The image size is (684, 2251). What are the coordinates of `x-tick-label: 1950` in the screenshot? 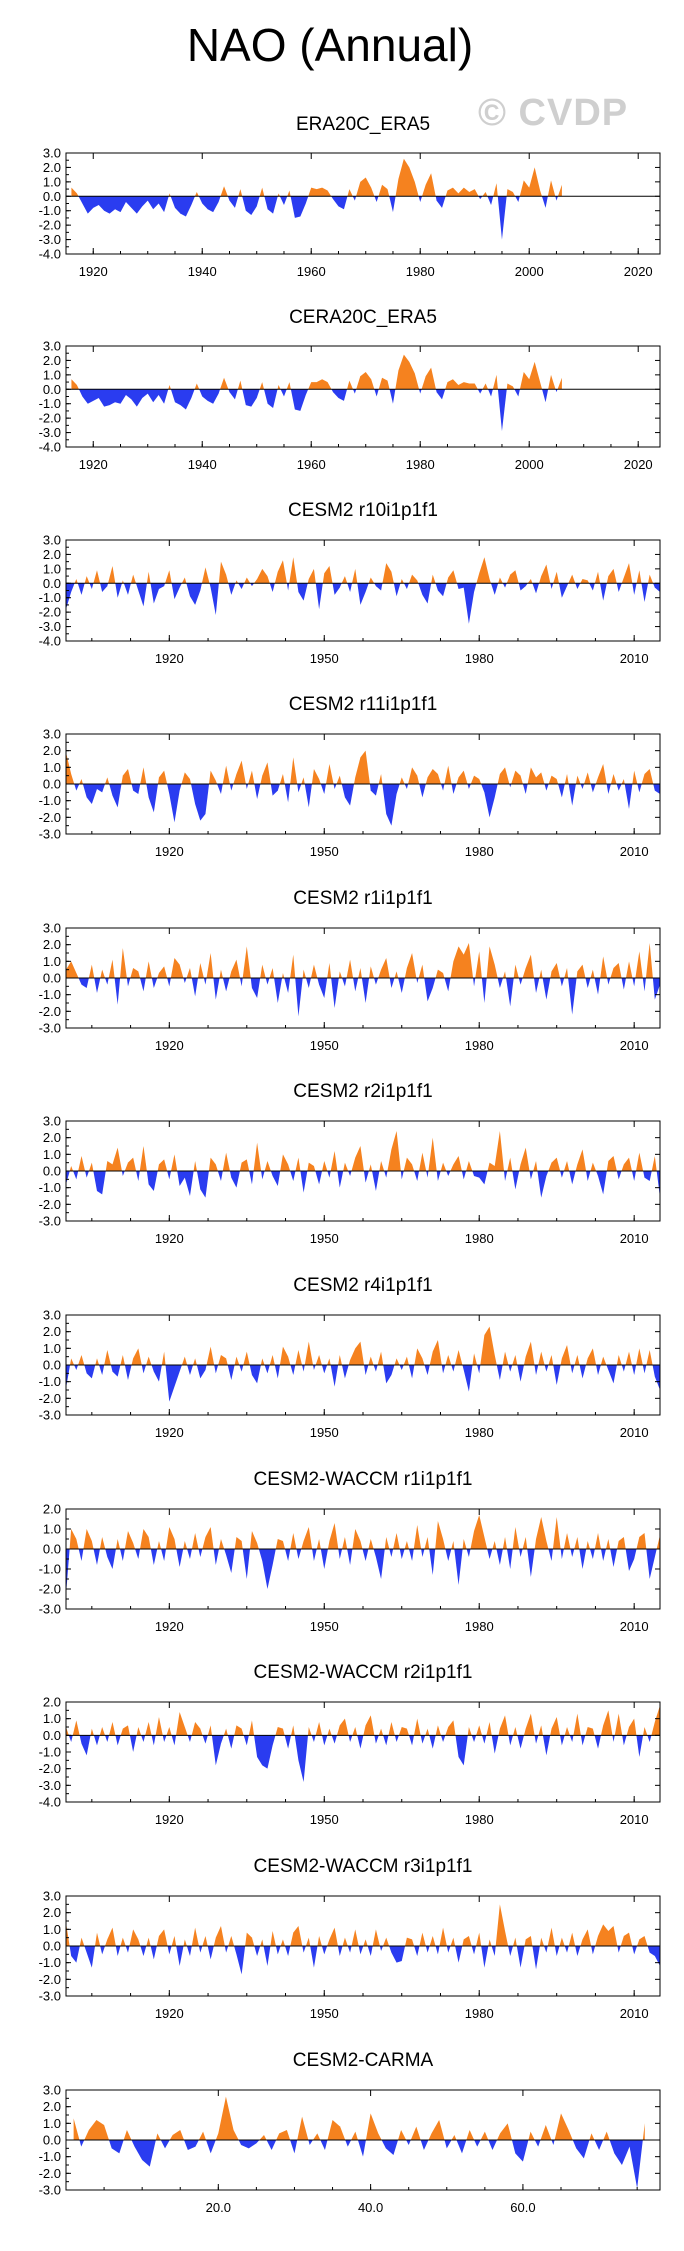 It's located at (324, 658).